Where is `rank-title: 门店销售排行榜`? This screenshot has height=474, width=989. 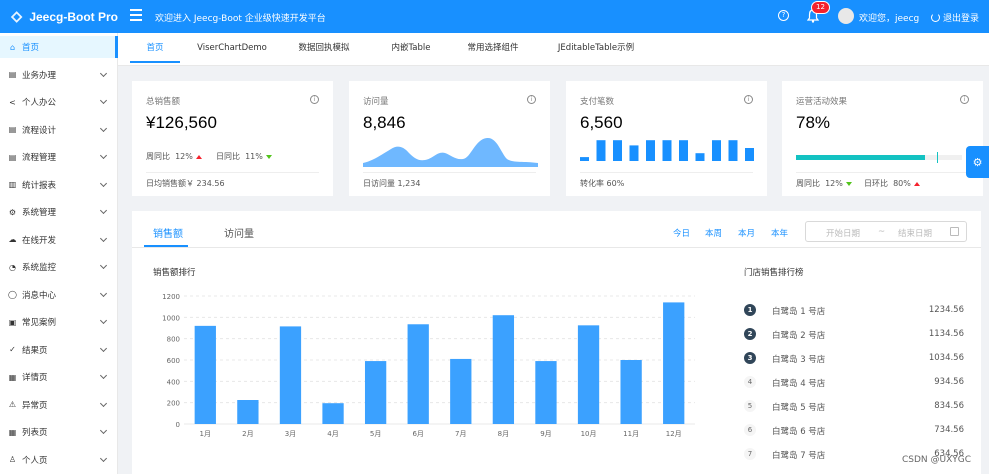
rank-title: 门店销售排行榜 is located at coordinates (774, 273).